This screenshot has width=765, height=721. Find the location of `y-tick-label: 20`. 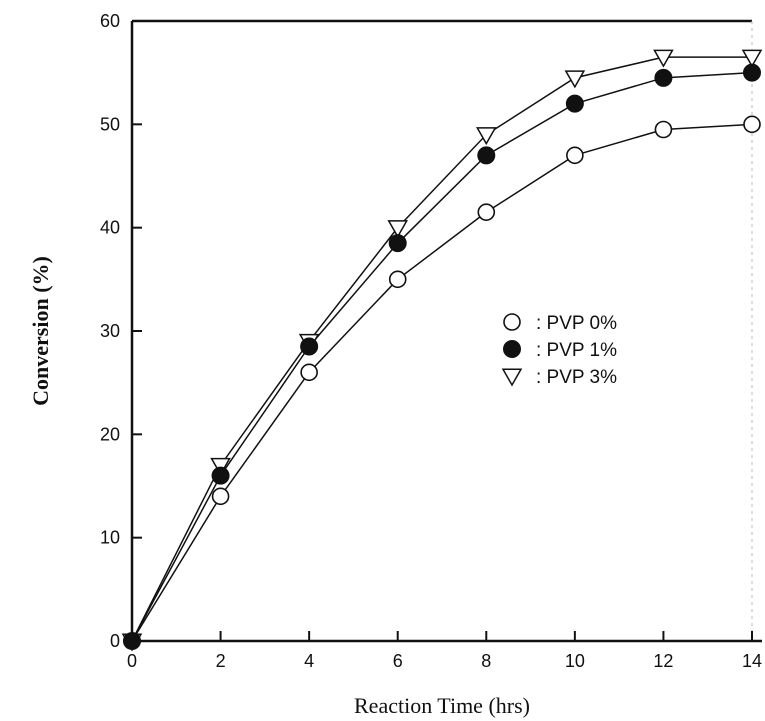

y-tick-label: 20 is located at coordinates (110, 434).